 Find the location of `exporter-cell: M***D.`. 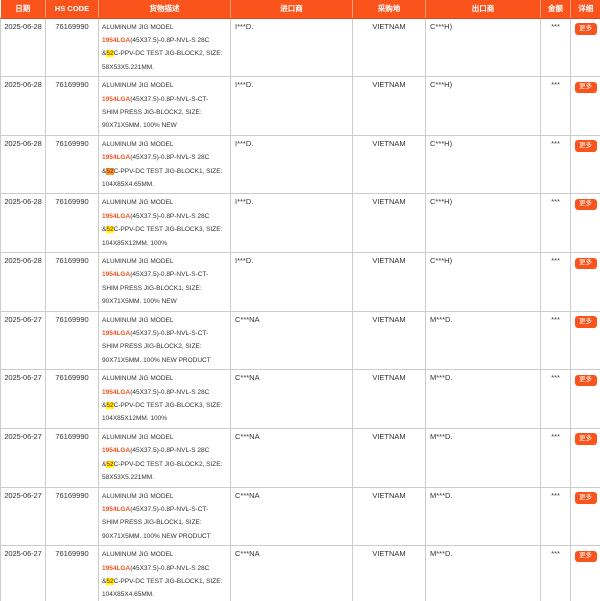

exporter-cell: M***D. is located at coordinates (483, 516).